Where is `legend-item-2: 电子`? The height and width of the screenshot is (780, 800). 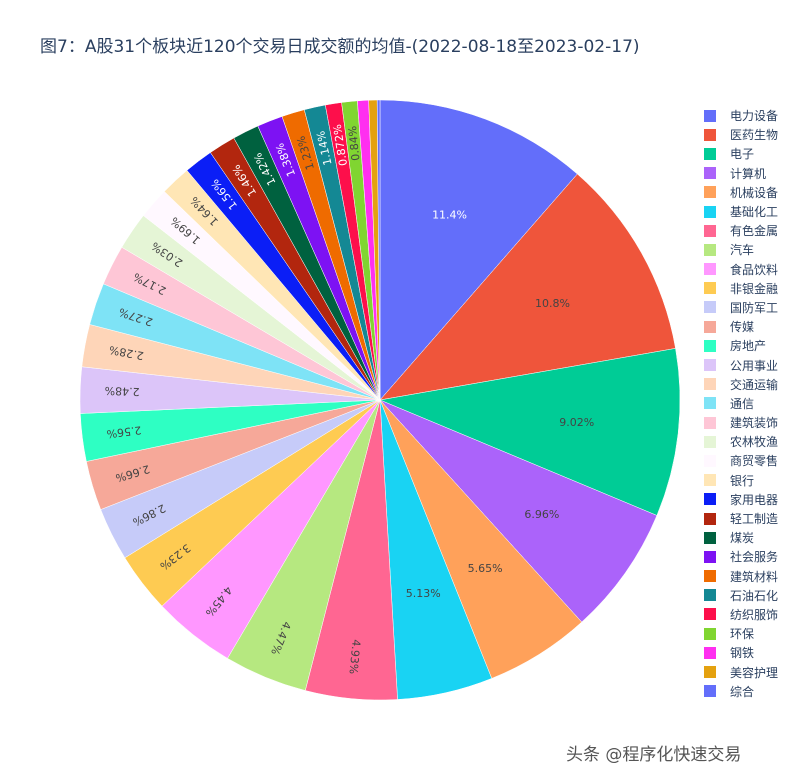
legend-item-2: 电子 is located at coordinates (741, 153).